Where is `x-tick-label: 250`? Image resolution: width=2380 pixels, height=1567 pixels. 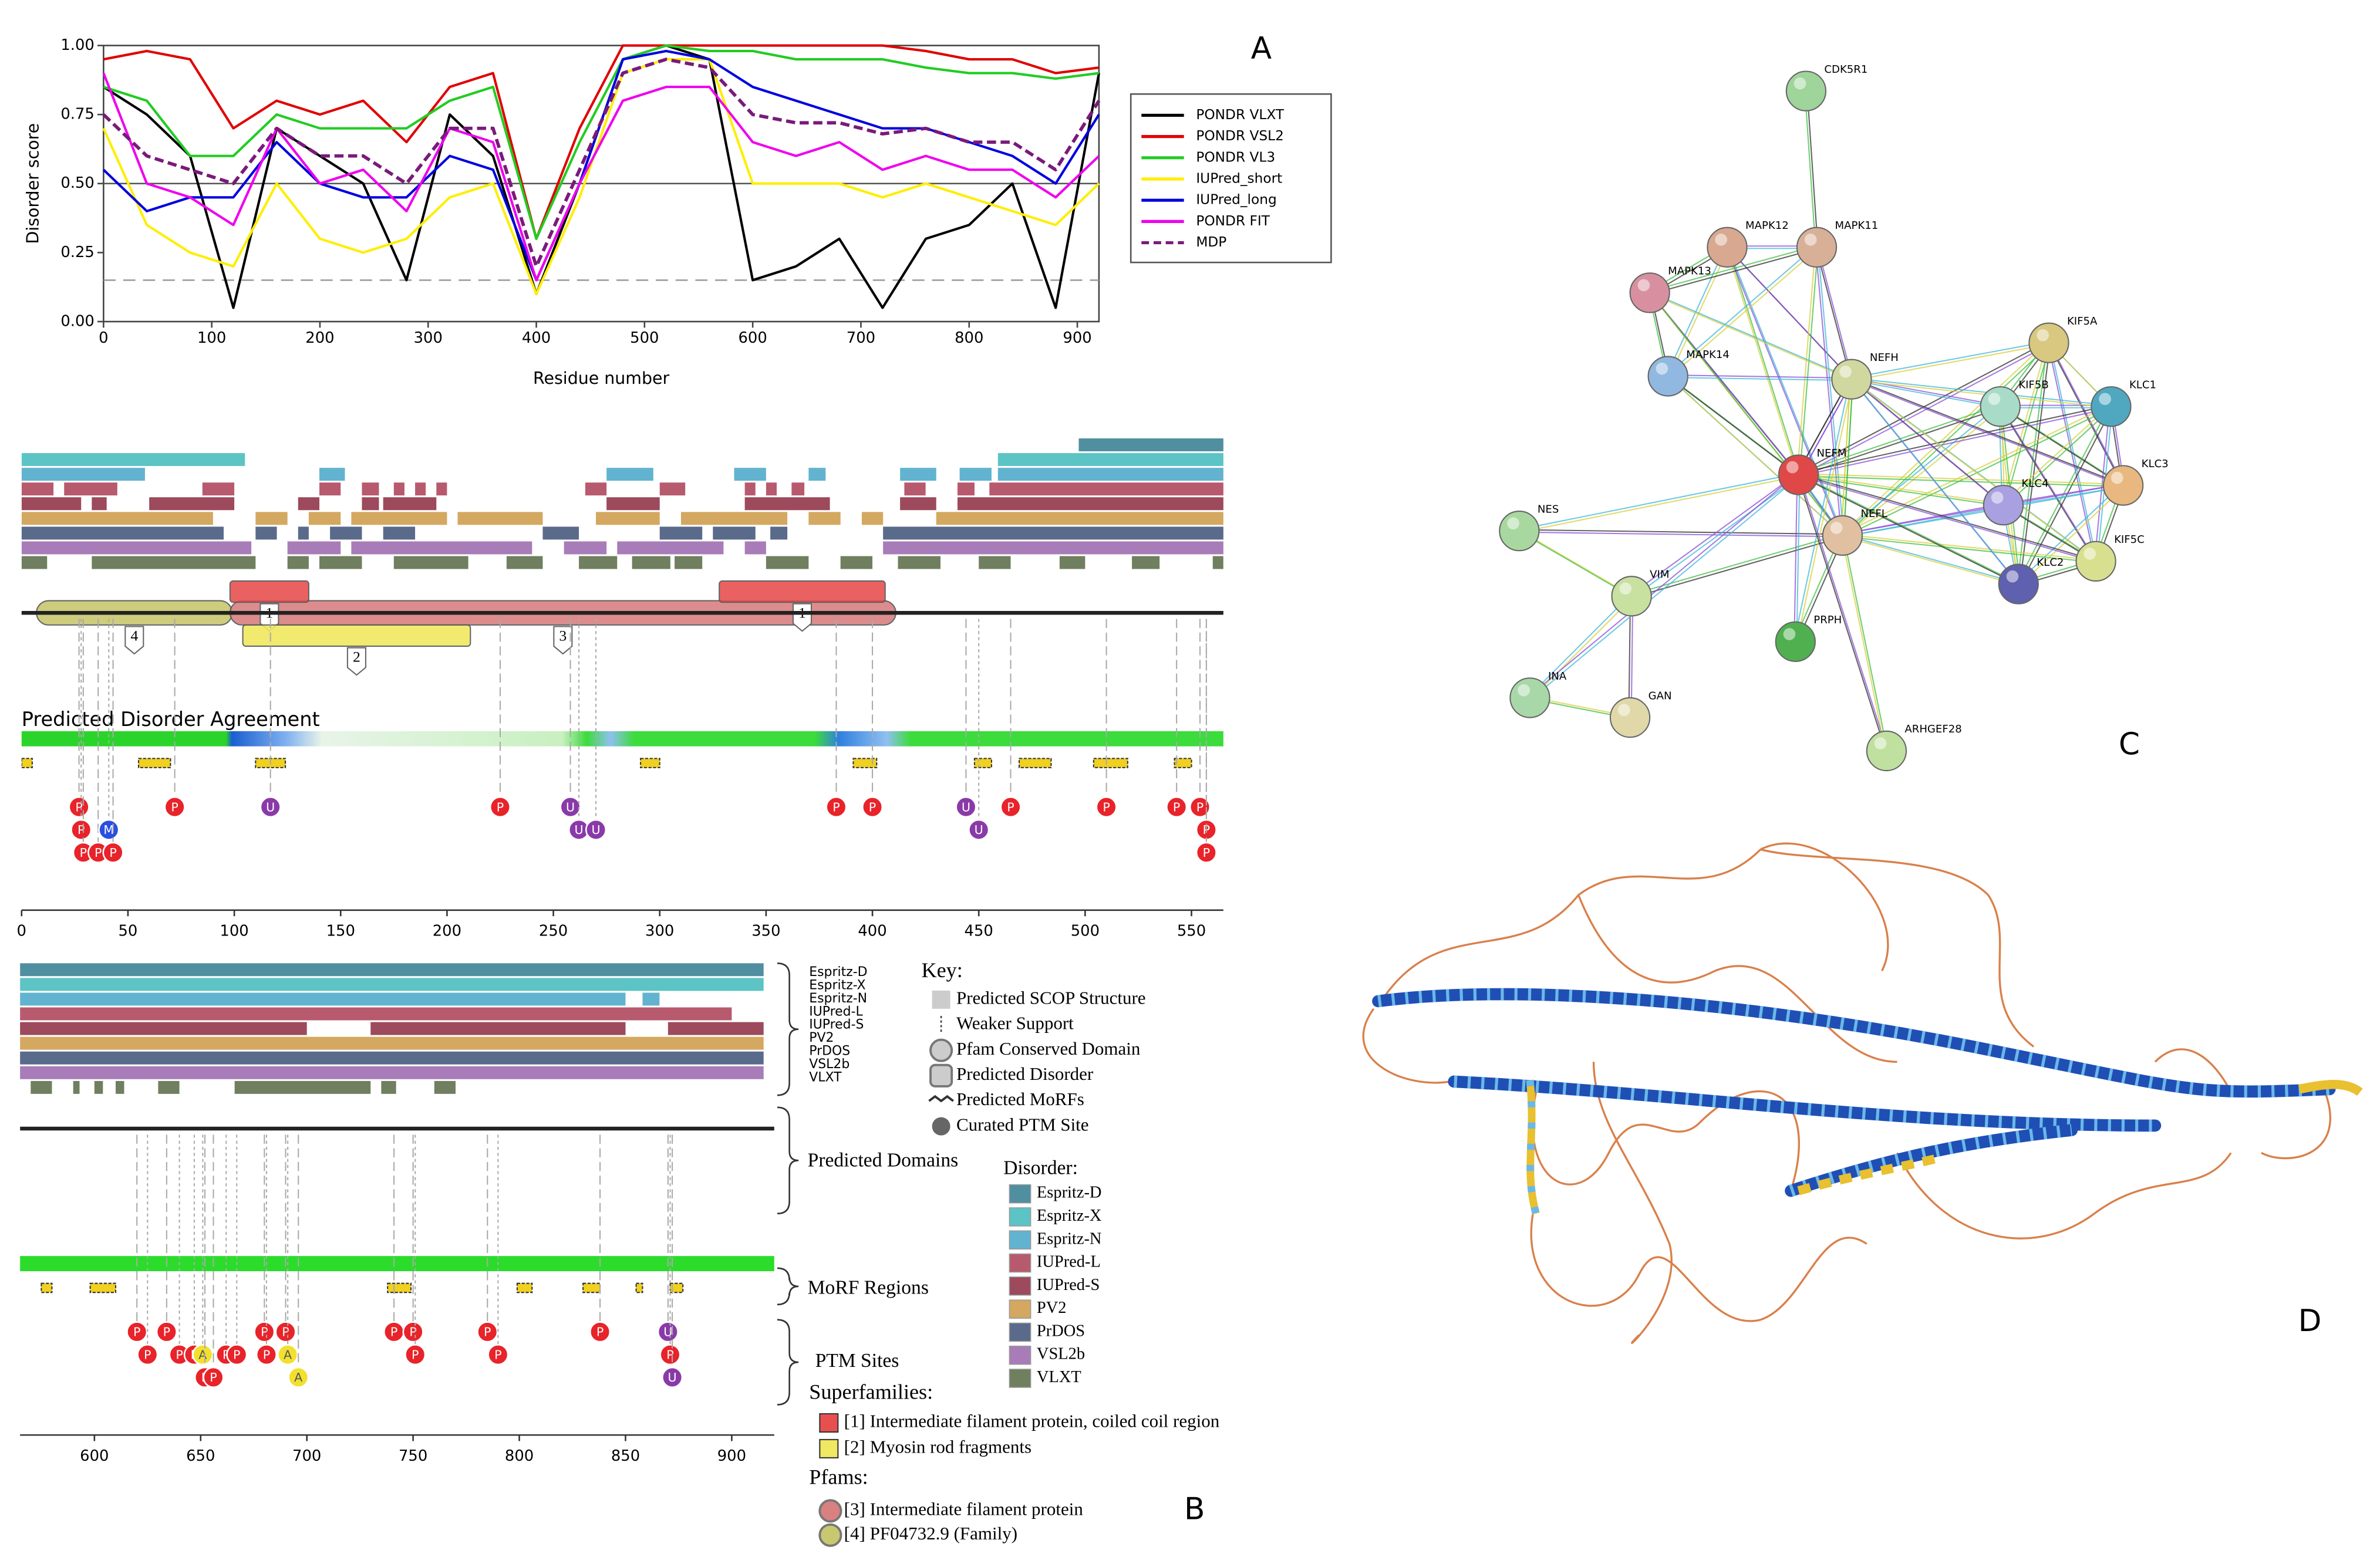 x-tick-label: 250 is located at coordinates (553, 931).